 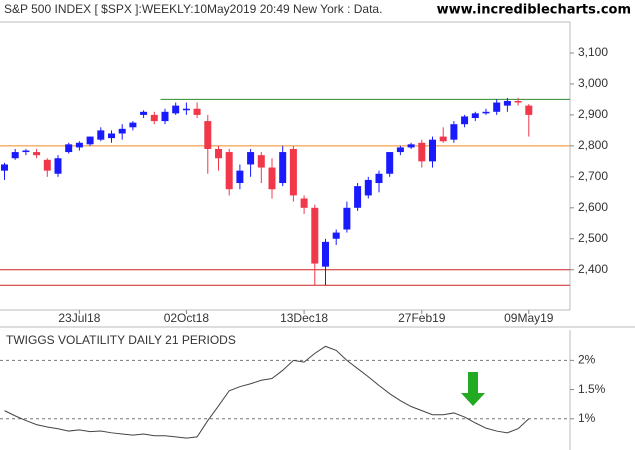 I want to click on x-tick-label: 09May19, so click(x=529, y=318).